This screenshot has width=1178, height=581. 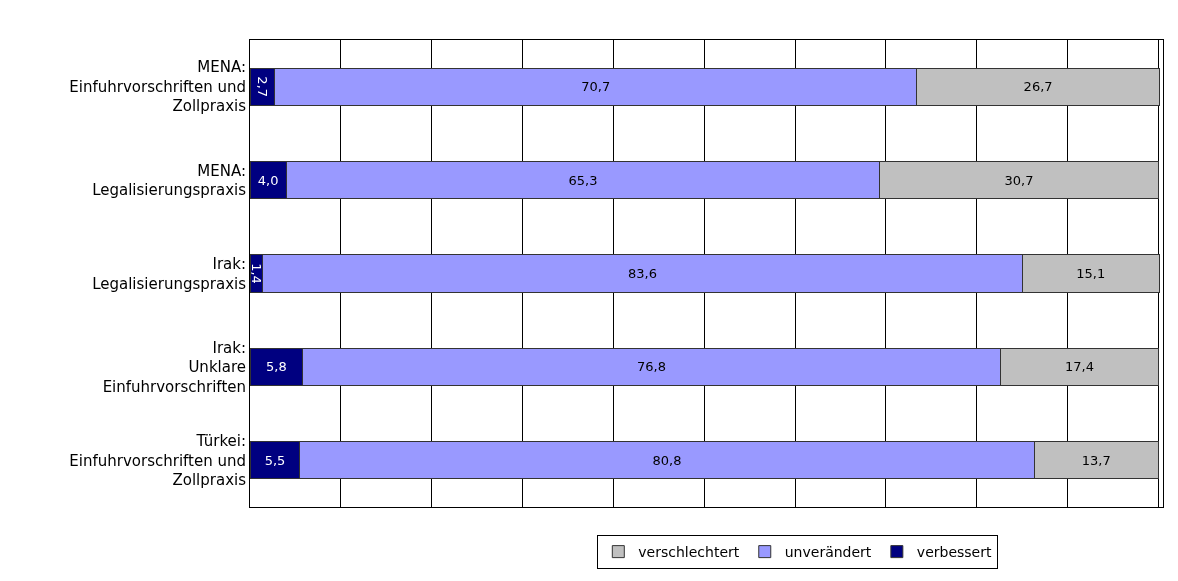 What do you see at coordinates (169, 180) in the screenshot?
I see `y-tick-label: MENA: Legalisierungspraxis` at bounding box center [169, 180].